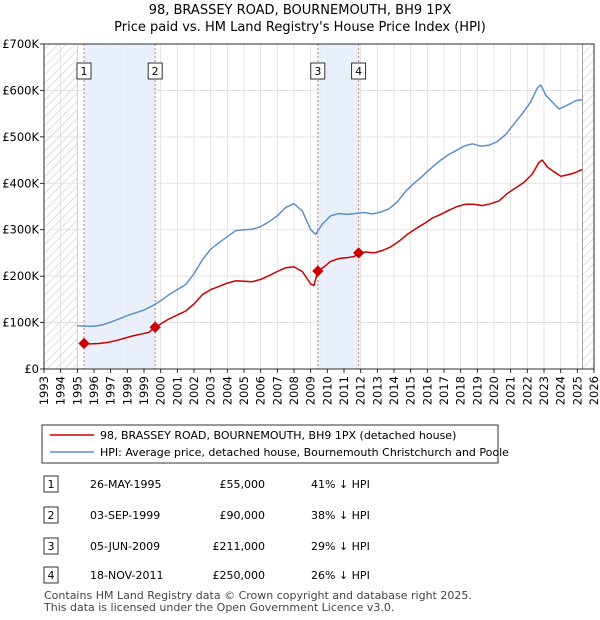 The height and width of the screenshot is (620, 600). Describe the element at coordinates (593, 390) in the screenshot. I see `x-tick-label: 2026` at that location.